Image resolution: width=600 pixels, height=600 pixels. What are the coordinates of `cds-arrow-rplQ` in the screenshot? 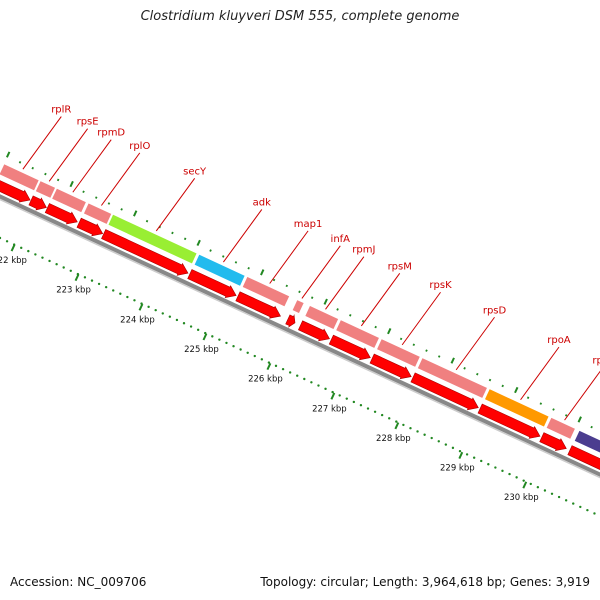 It's located at (553, 442).